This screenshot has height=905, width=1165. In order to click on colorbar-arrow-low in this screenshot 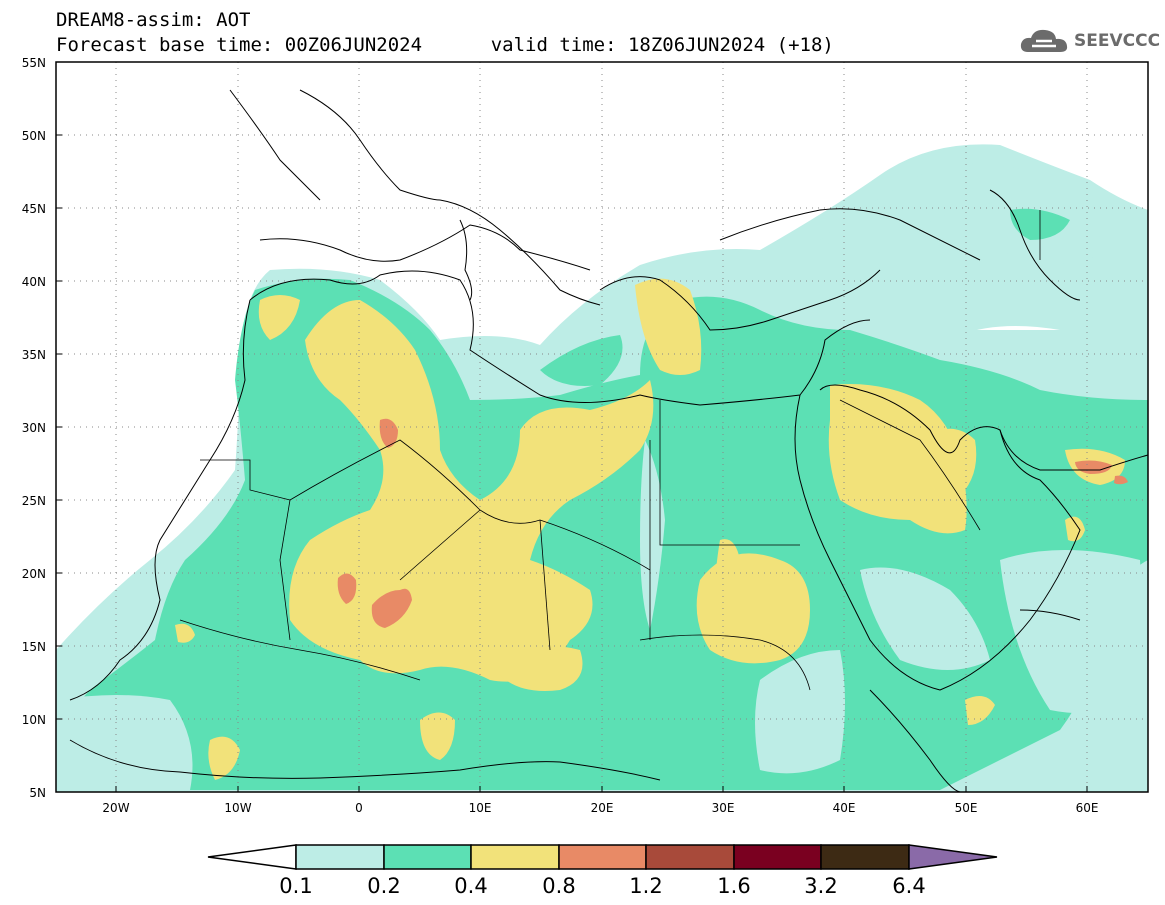, I will do `click(252, 857)`.